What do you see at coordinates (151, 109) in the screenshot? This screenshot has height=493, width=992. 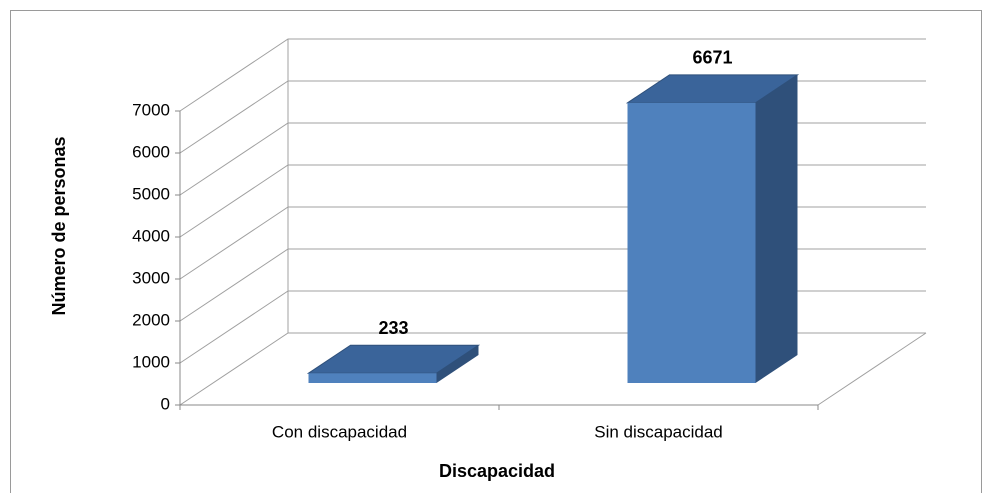 I see `y-tick-label: 7000` at bounding box center [151, 109].